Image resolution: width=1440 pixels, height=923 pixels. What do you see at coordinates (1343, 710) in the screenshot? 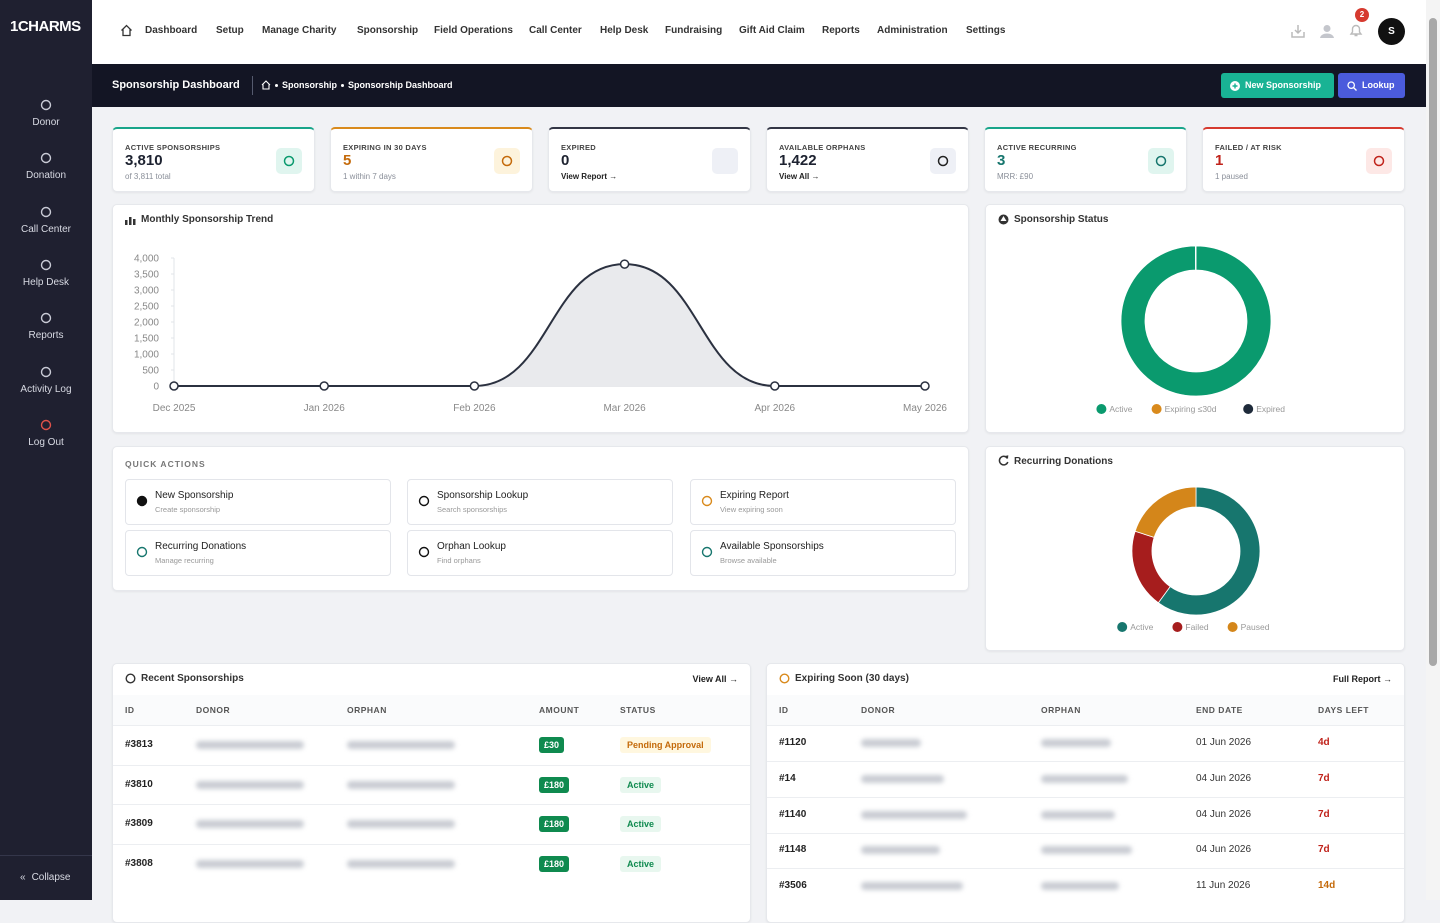
I see `column-header: DAYS LEFT` at bounding box center [1343, 710].